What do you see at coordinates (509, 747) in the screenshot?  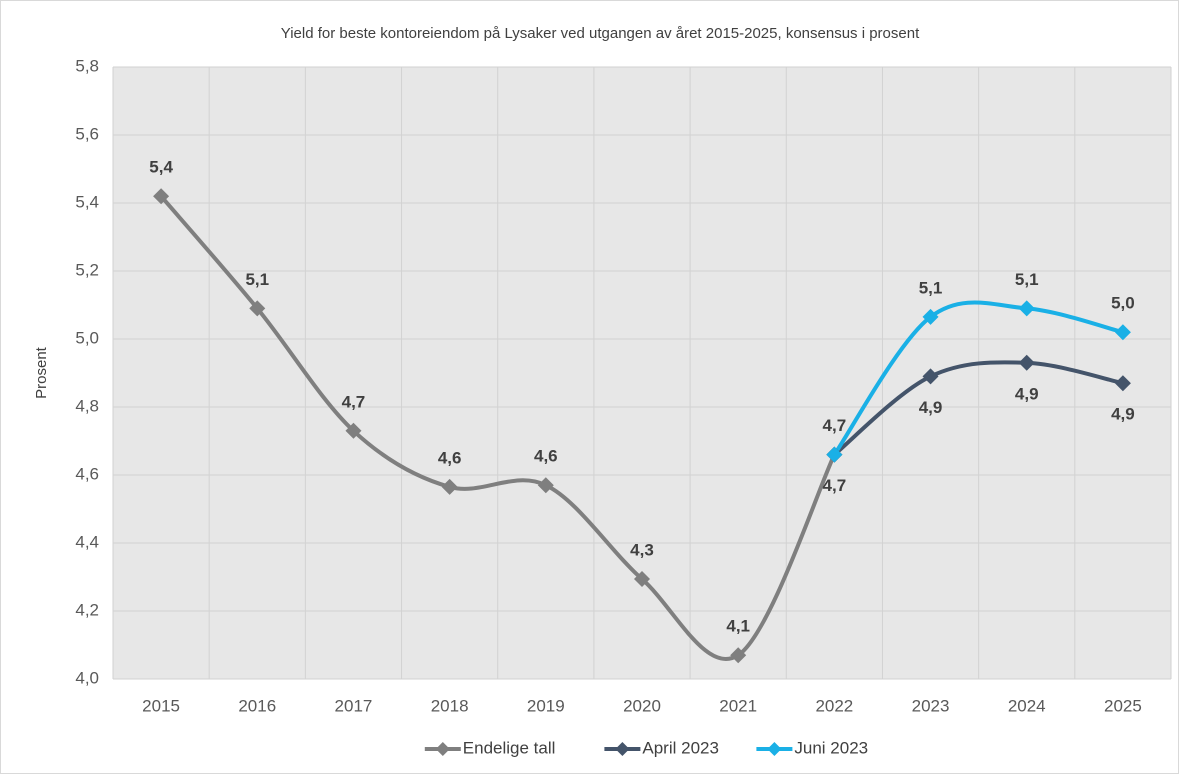 I see `legend-label: Endelige tall` at bounding box center [509, 747].